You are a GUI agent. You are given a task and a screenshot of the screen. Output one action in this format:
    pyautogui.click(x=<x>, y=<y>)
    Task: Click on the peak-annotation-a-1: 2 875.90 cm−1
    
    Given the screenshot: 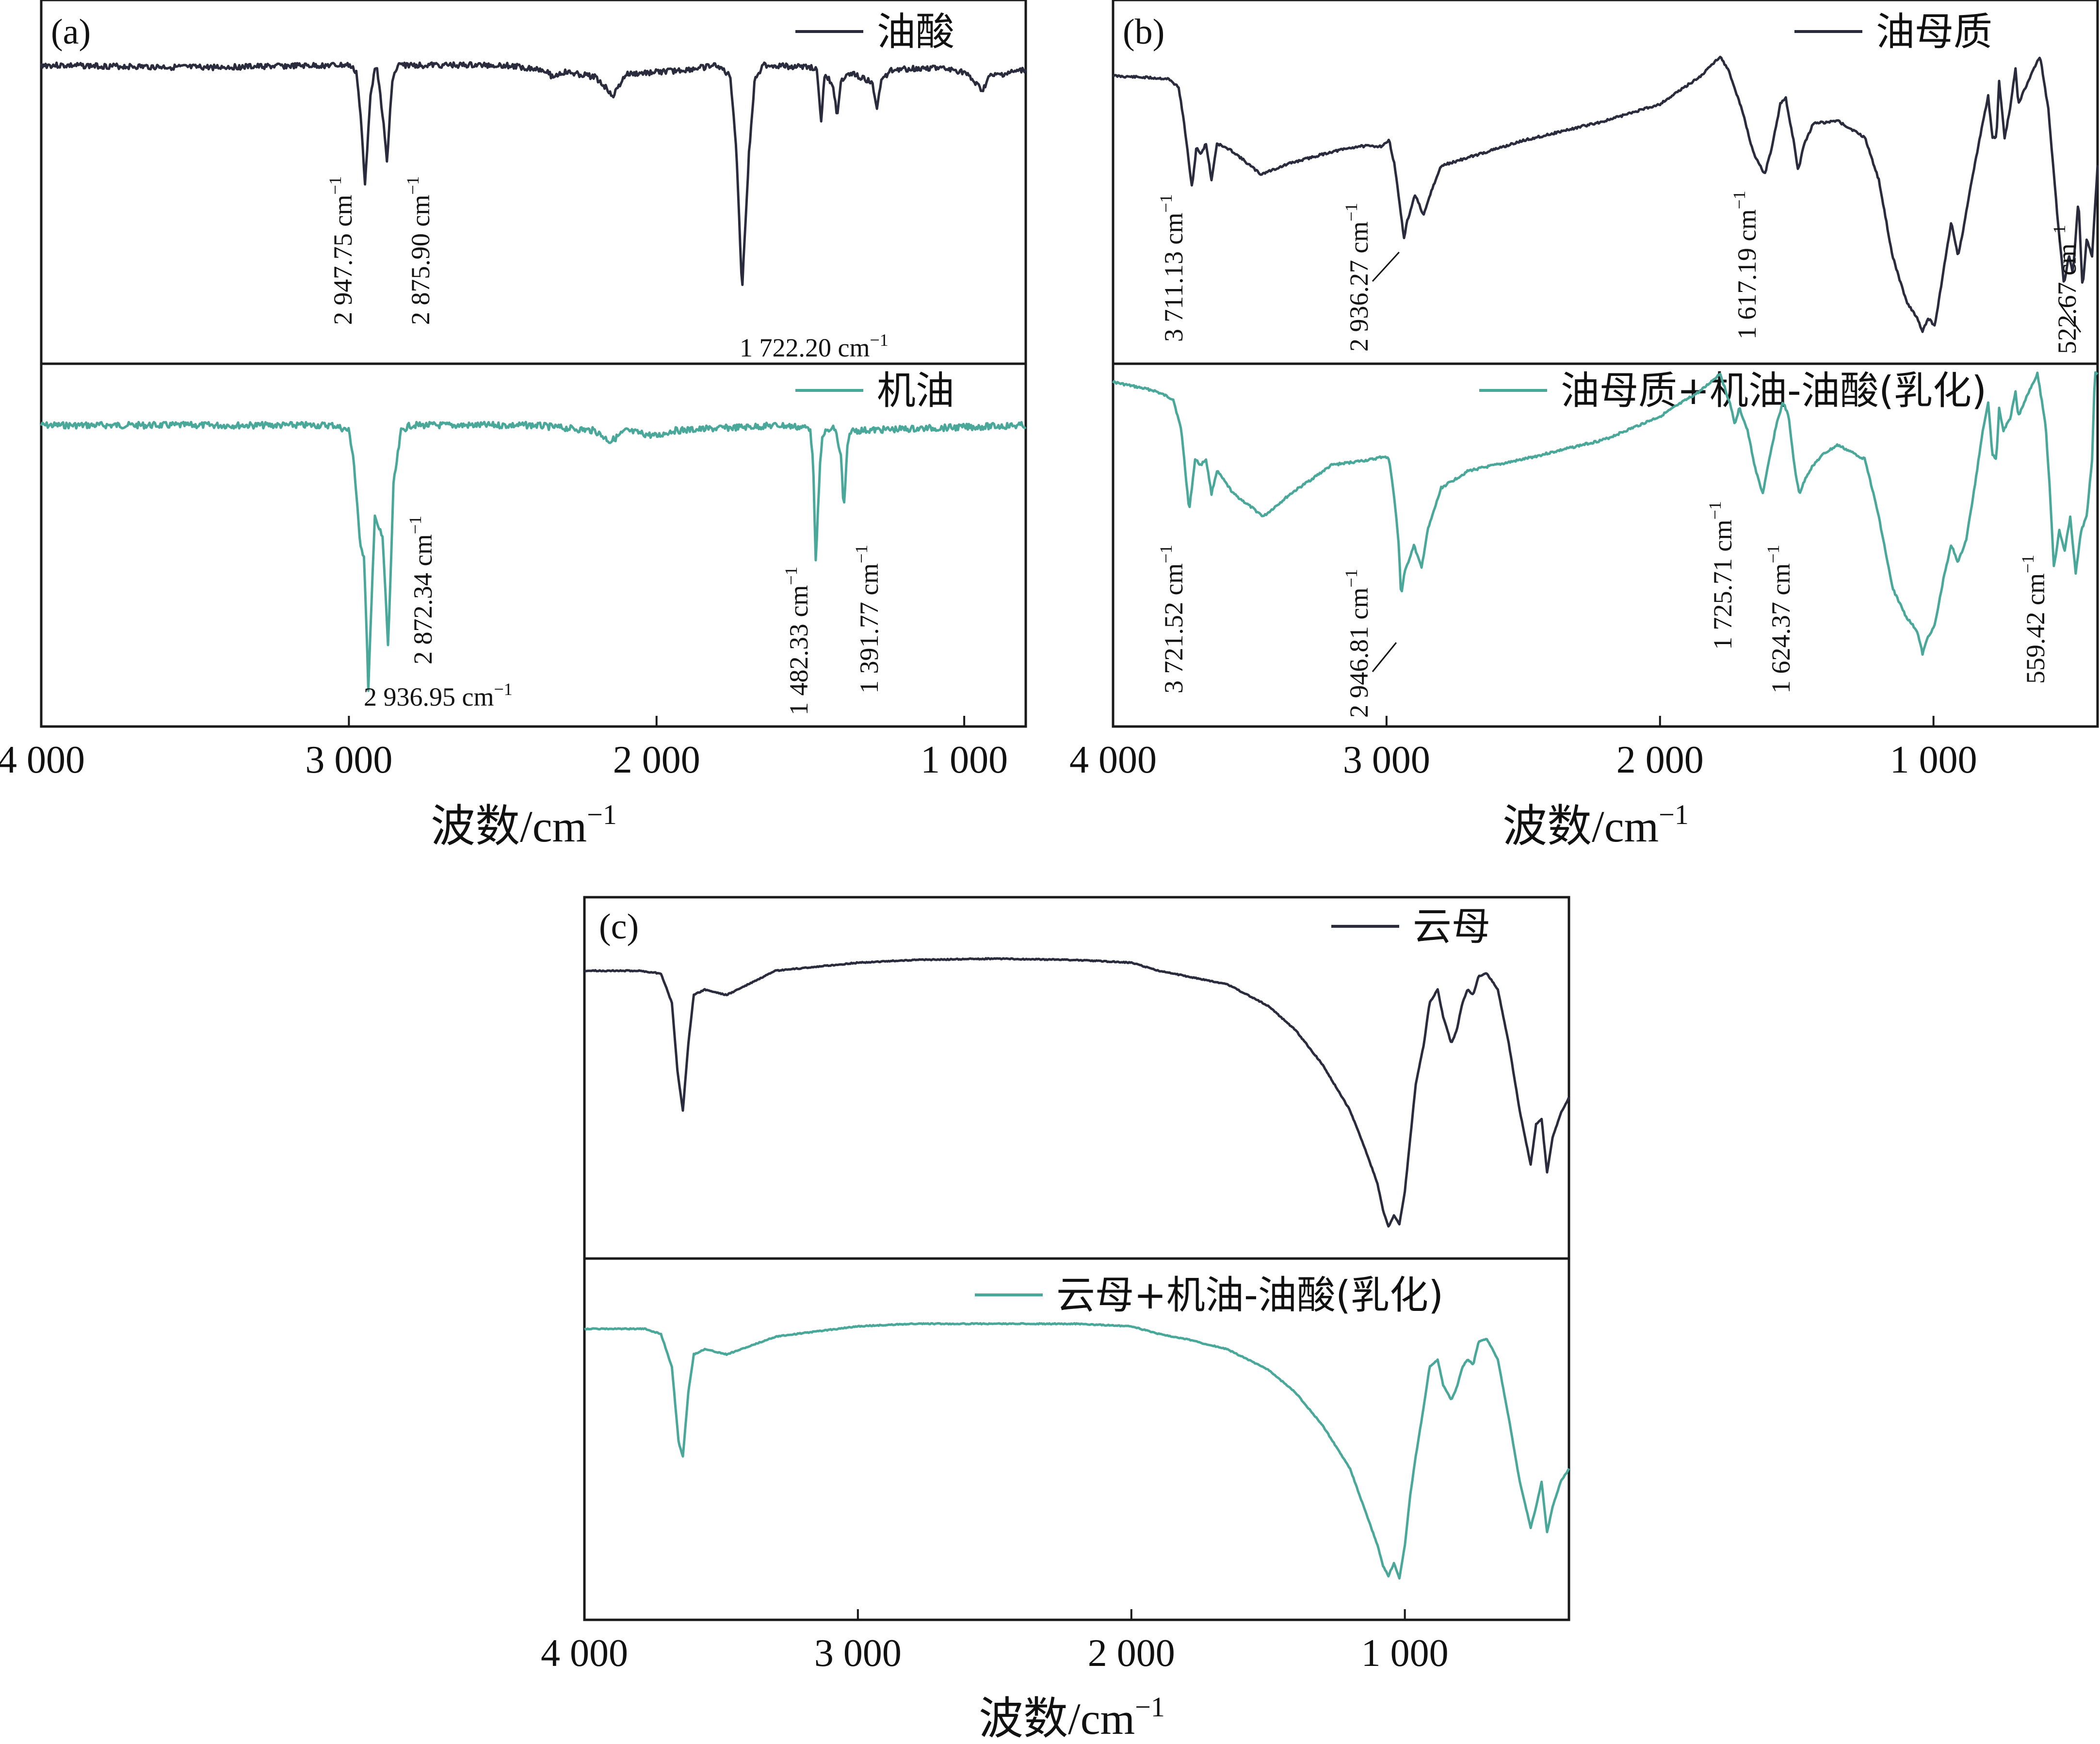 What is the action you would take?
    pyautogui.click(x=419, y=250)
    